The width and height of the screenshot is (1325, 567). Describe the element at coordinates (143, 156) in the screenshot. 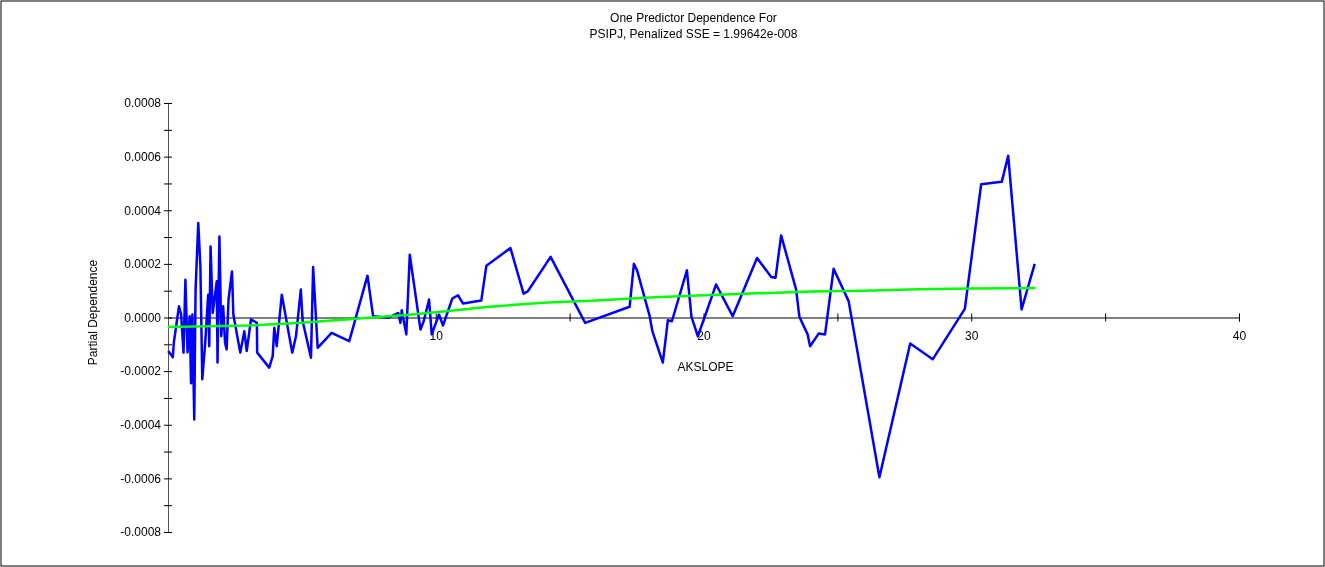

I see `y-tick-label: 0.0006` at that location.